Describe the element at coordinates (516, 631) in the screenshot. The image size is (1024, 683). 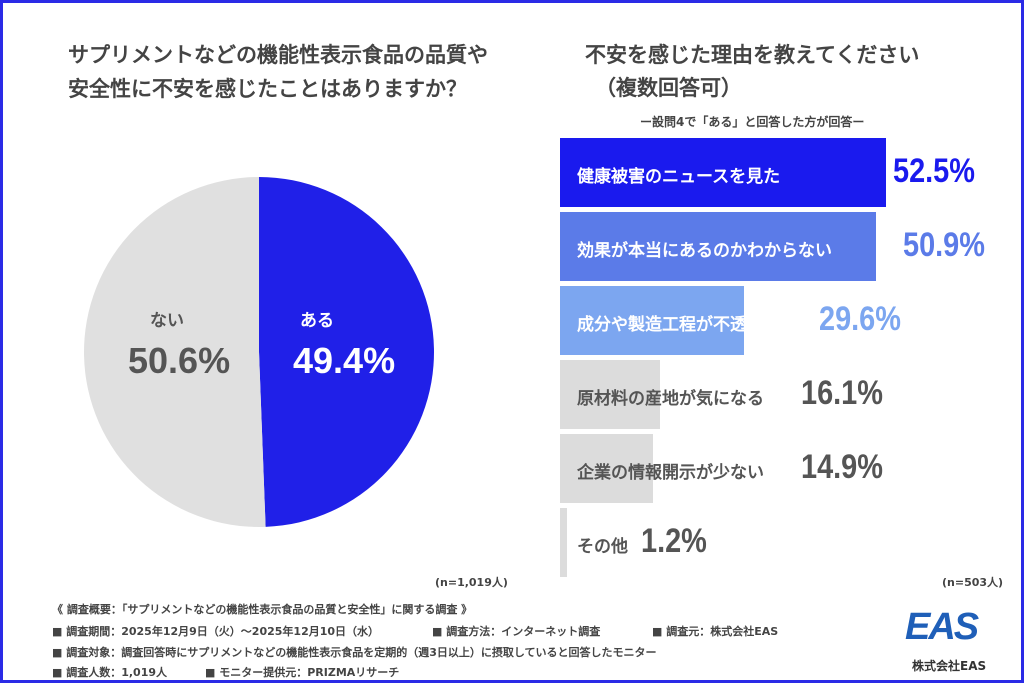
I see `survey-method: ■ 調査方法：インターネット調査` at that location.